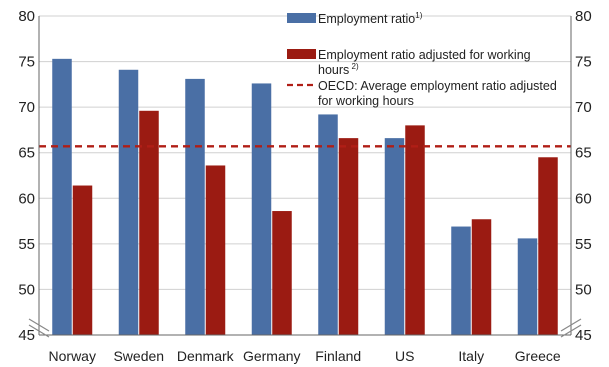 The width and height of the screenshot is (609, 367). What do you see at coordinates (26, 107) in the screenshot?
I see `y-tick-label-left: 70` at bounding box center [26, 107].